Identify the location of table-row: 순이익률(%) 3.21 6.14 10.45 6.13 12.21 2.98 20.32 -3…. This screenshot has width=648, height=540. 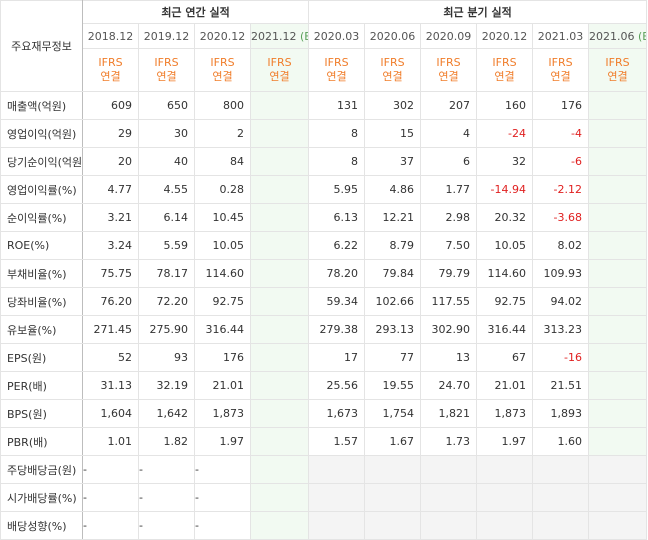
(324, 217).